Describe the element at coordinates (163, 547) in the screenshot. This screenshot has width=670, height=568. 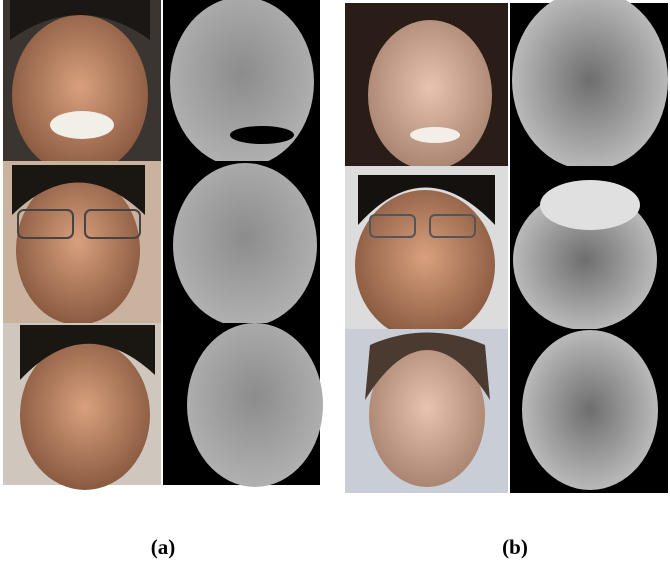
I see `panel-label: (a)` at that location.